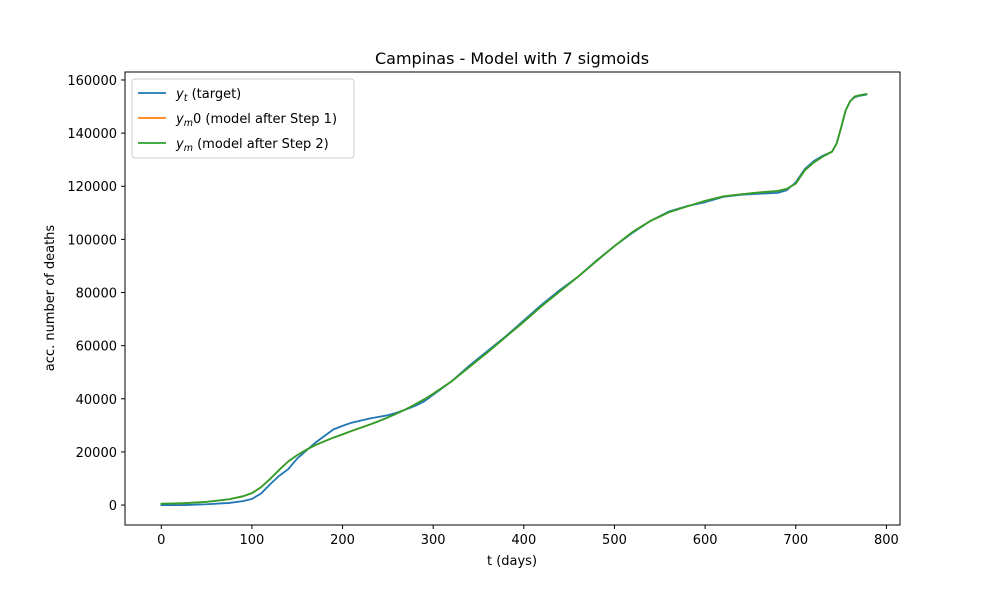  What do you see at coordinates (342, 540) in the screenshot?
I see `x-tick-label: 200` at bounding box center [342, 540].